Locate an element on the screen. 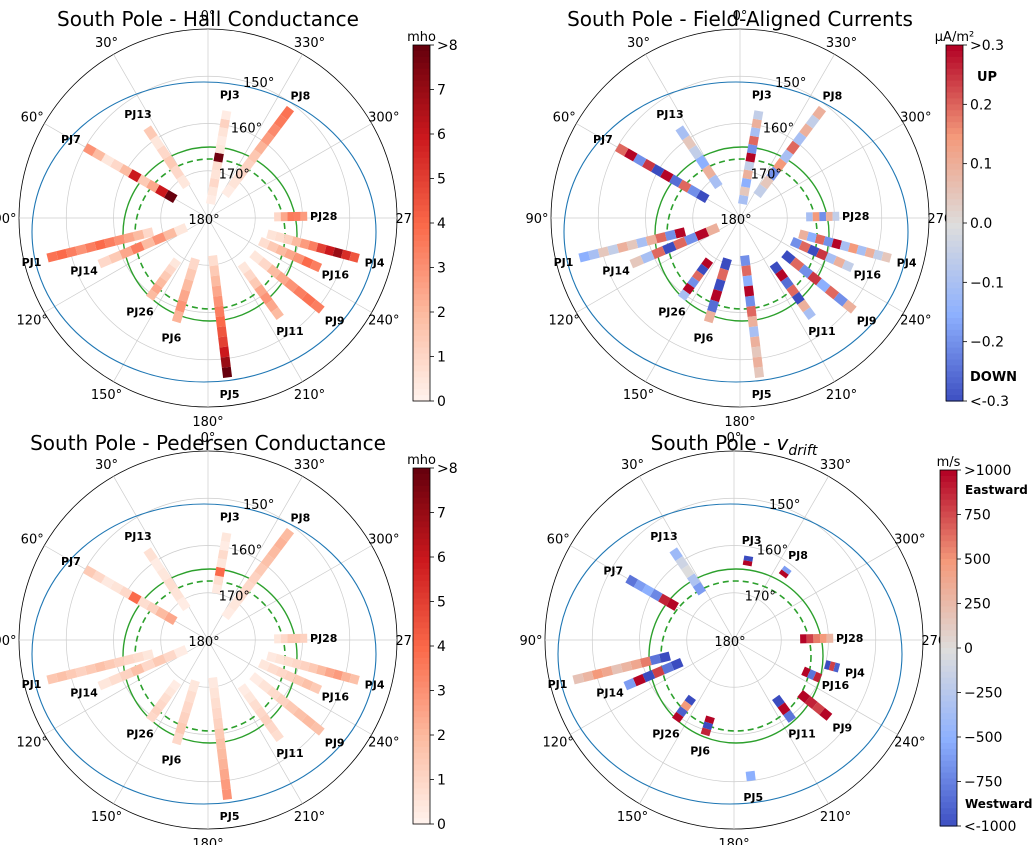 This screenshot has width=1034, height=845. track-pj6: PJ6 is located at coordinates (712, 301).